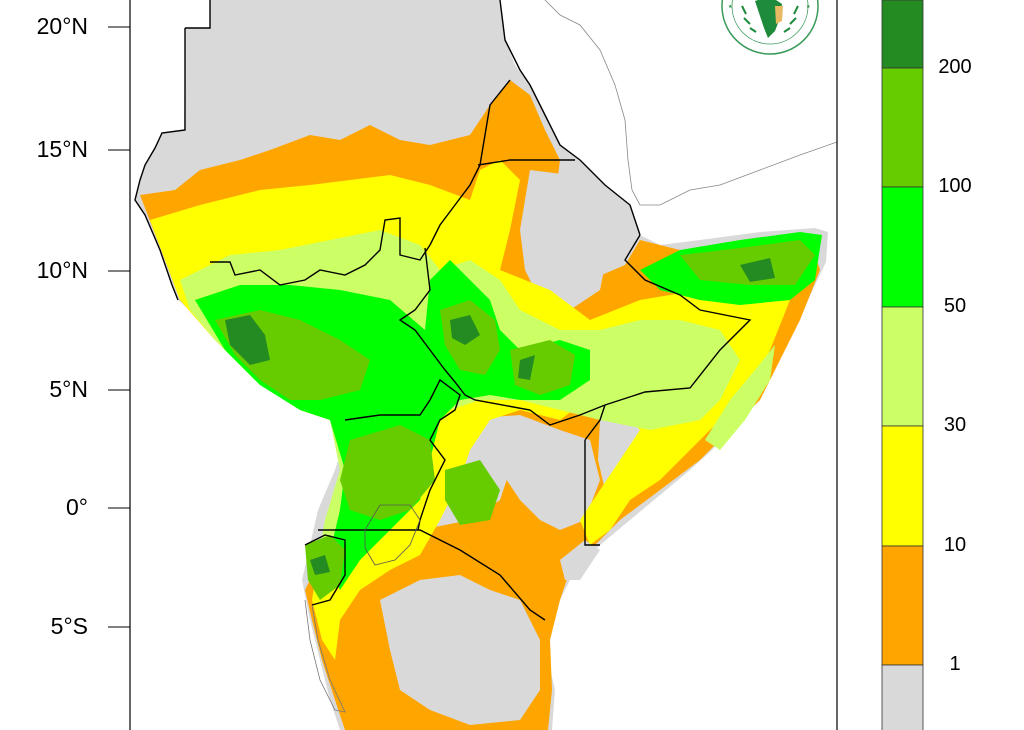 This screenshot has height=730, width=1024. What do you see at coordinates (740, 397) in the screenshot?
I see `somalia-coast-green` at bounding box center [740, 397].